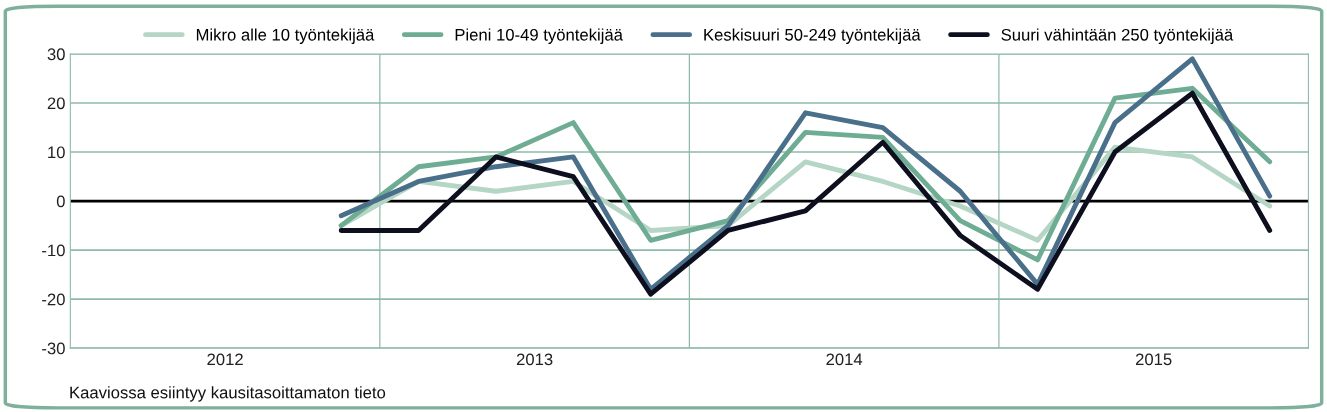  I want to click on x-tick-label: 2012, so click(225, 359).